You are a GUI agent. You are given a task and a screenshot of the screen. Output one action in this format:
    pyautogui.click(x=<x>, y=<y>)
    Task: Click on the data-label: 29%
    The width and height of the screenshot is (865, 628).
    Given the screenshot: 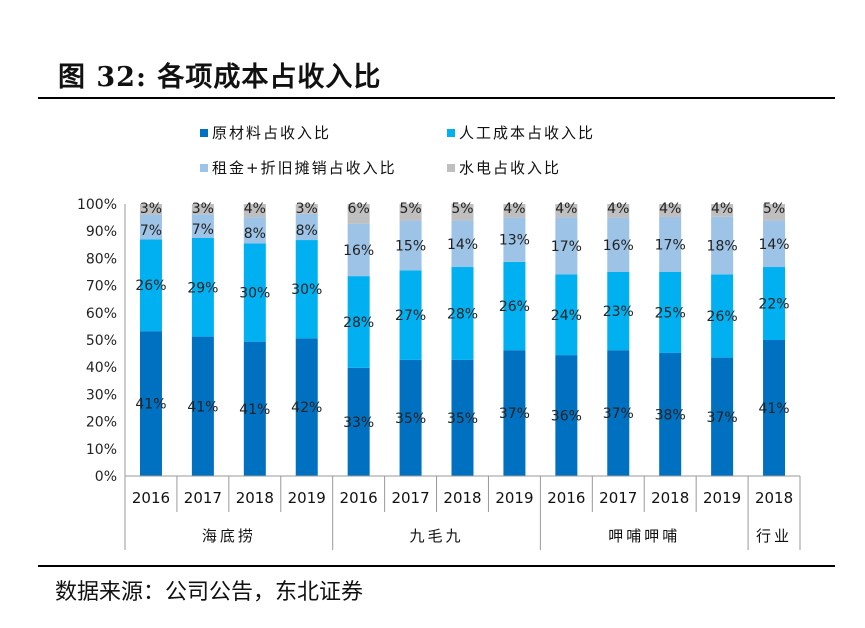 What is the action you would take?
    pyautogui.click(x=202, y=288)
    